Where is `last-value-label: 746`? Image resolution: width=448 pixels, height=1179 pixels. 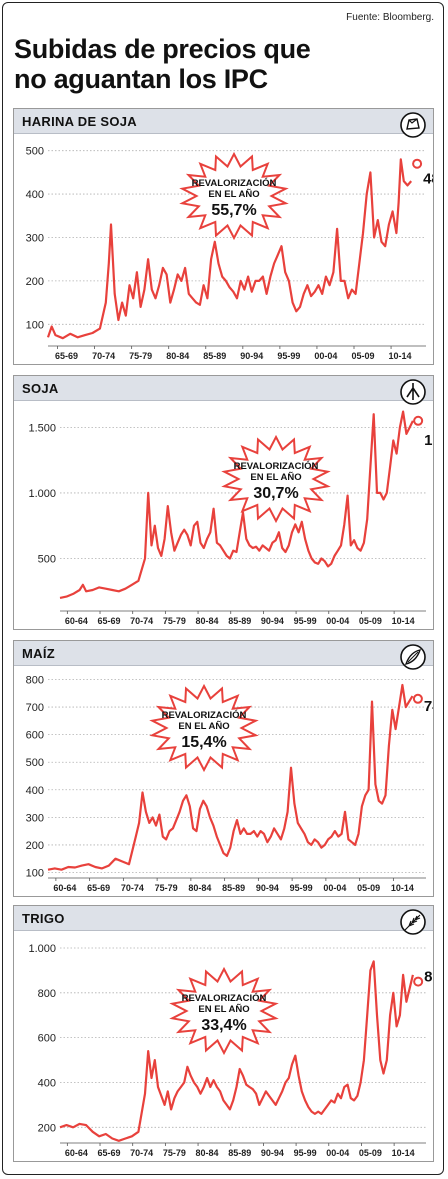 last-value-label: 746 is located at coordinates (428, 706).